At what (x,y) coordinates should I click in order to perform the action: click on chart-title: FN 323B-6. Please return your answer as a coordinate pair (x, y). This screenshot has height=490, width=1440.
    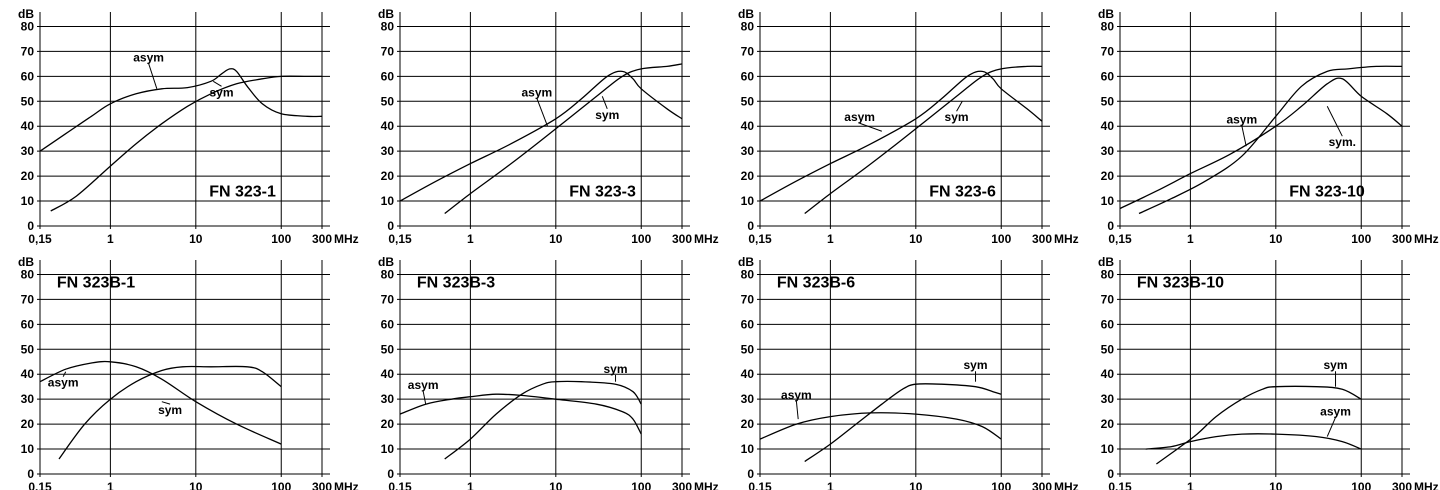
    Looking at the image, I should click on (816, 282).